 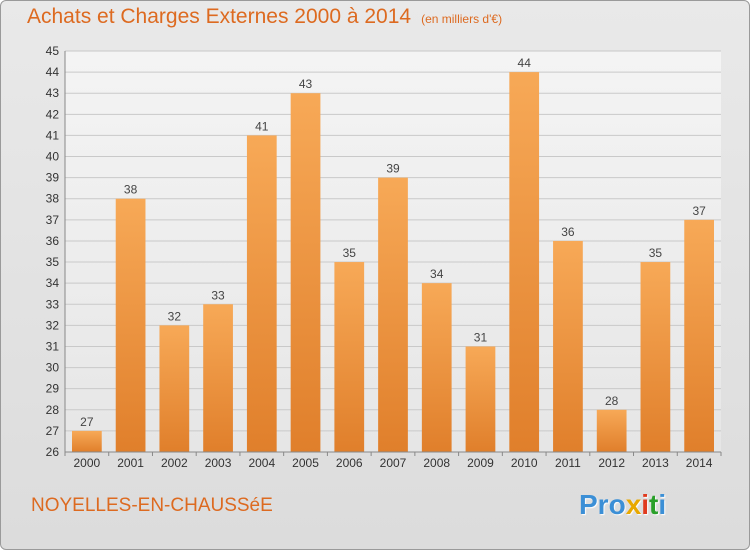 I want to click on data-label: 37, so click(x=699, y=211).